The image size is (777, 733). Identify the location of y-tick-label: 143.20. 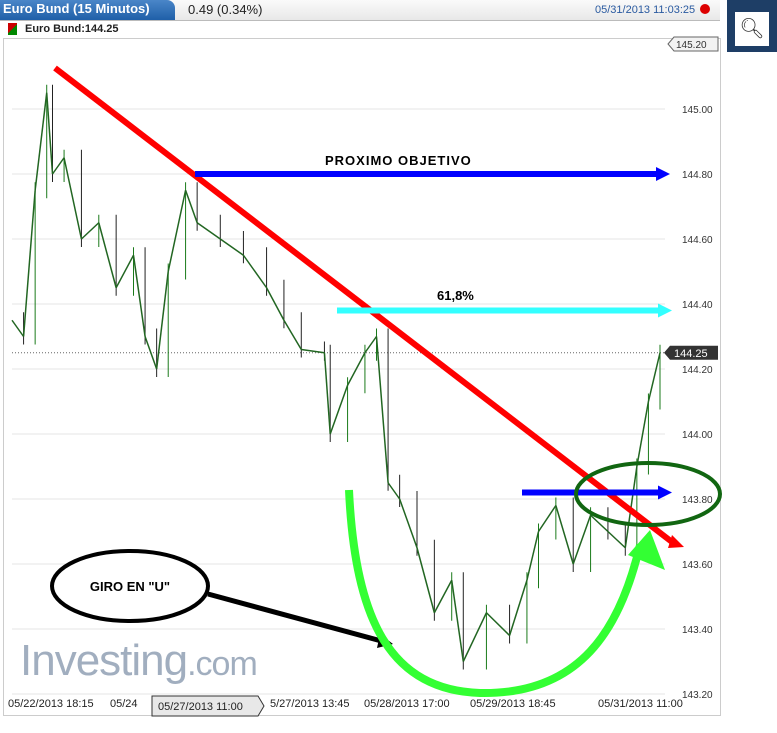
(697, 695).